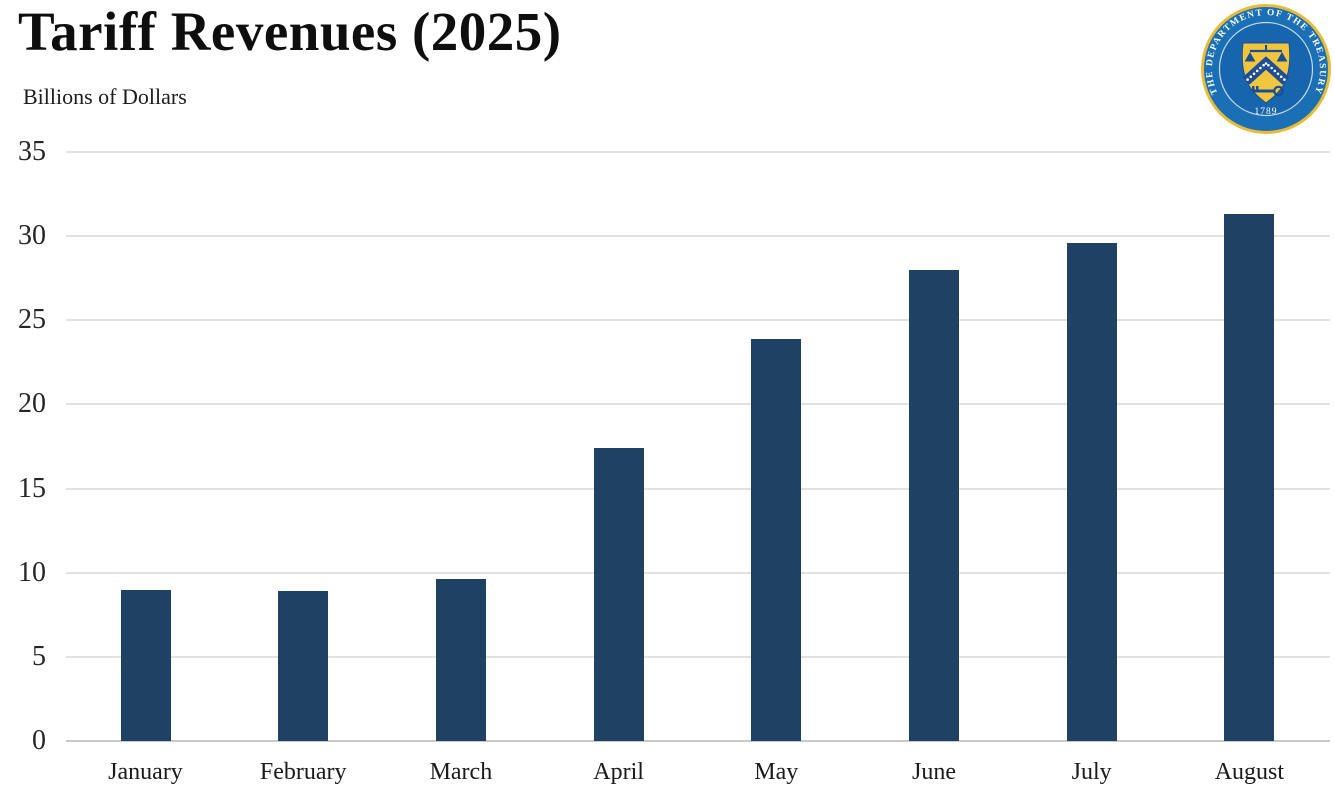 The width and height of the screenshot is (1334, 799). What do you see at coordinates (39, 740) in the screenshot?
I see `y-tick-label-0: 0` at bounding box center [39, 740].